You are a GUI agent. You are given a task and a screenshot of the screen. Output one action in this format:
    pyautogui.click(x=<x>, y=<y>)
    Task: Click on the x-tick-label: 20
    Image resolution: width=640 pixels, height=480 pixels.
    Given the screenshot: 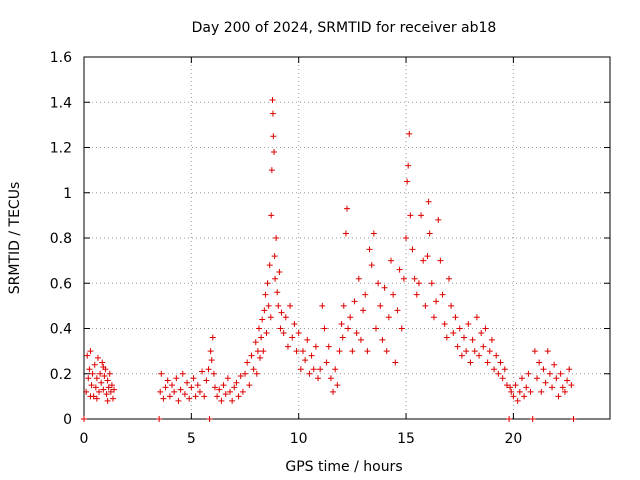 What is the action you would take?
    pyautogui.click(x=513, y=439)
    